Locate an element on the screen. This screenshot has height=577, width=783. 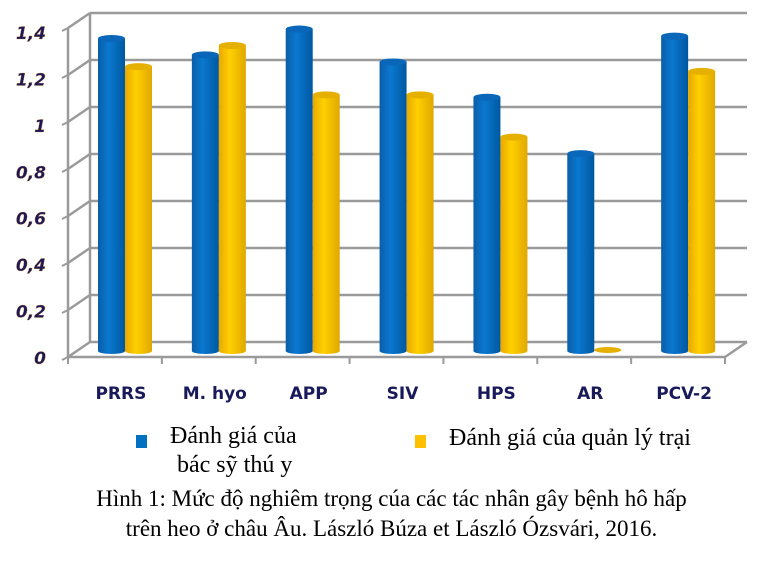
legend-item-vet: Đánh giá của bác sỹ thú y is located at coordinates (233, 451).